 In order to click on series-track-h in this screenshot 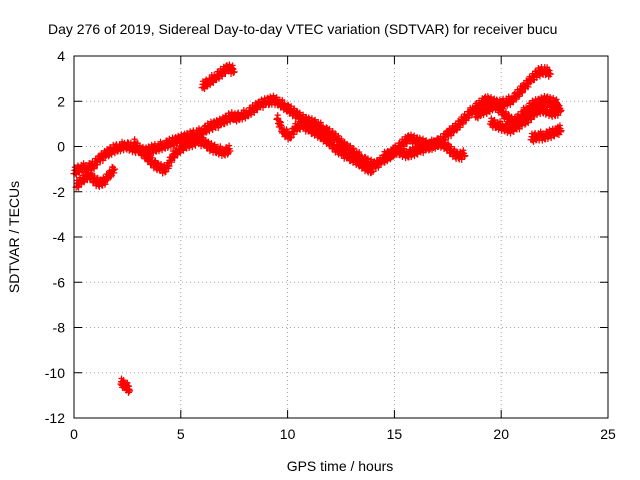, I will do `click(429, 149)`.